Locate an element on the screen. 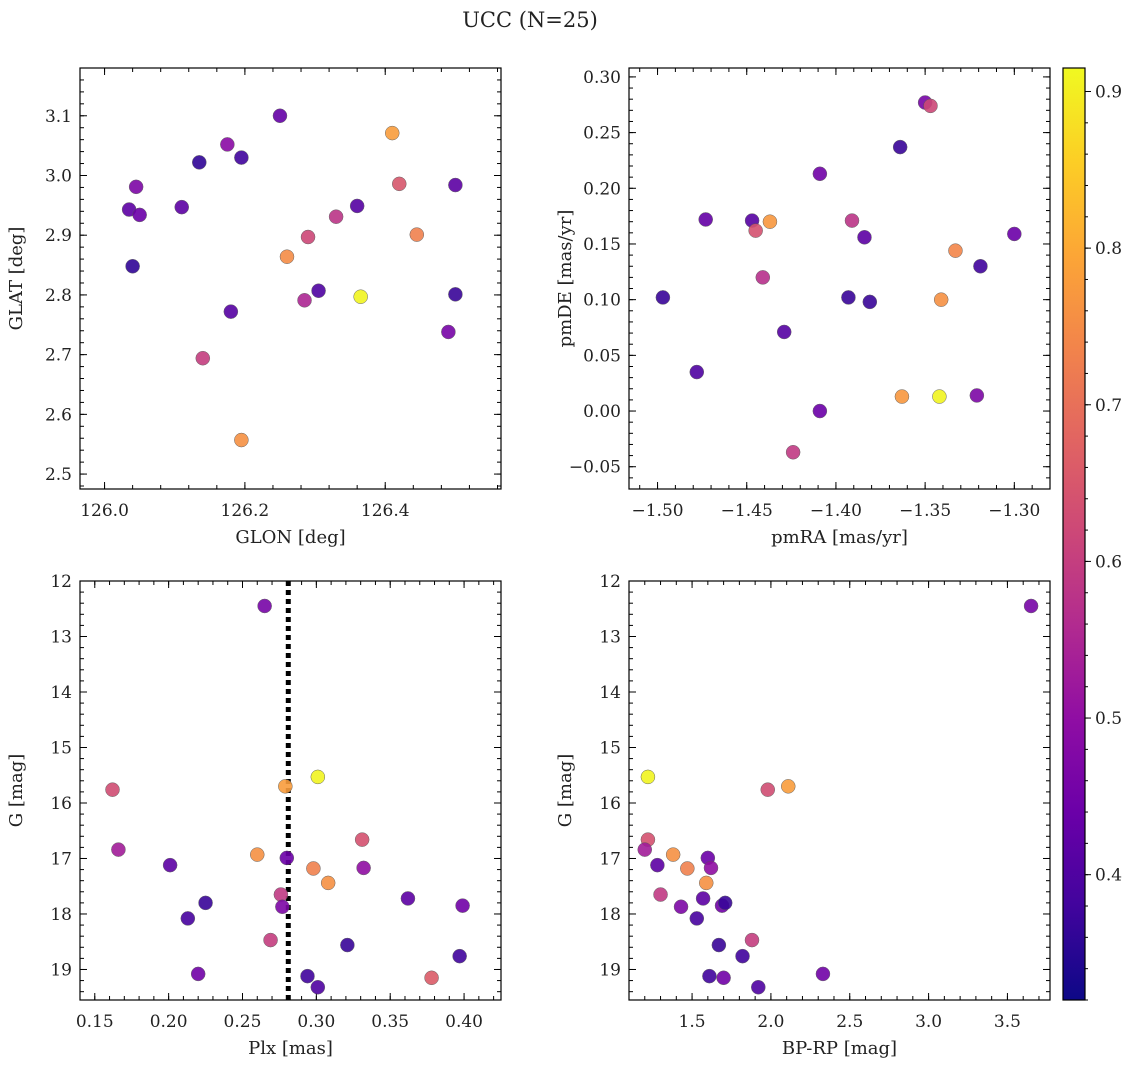 The height and width of the screenshot is (1068, 1136). y-tick-label: 0.30 is located at coordinates (602, 78).